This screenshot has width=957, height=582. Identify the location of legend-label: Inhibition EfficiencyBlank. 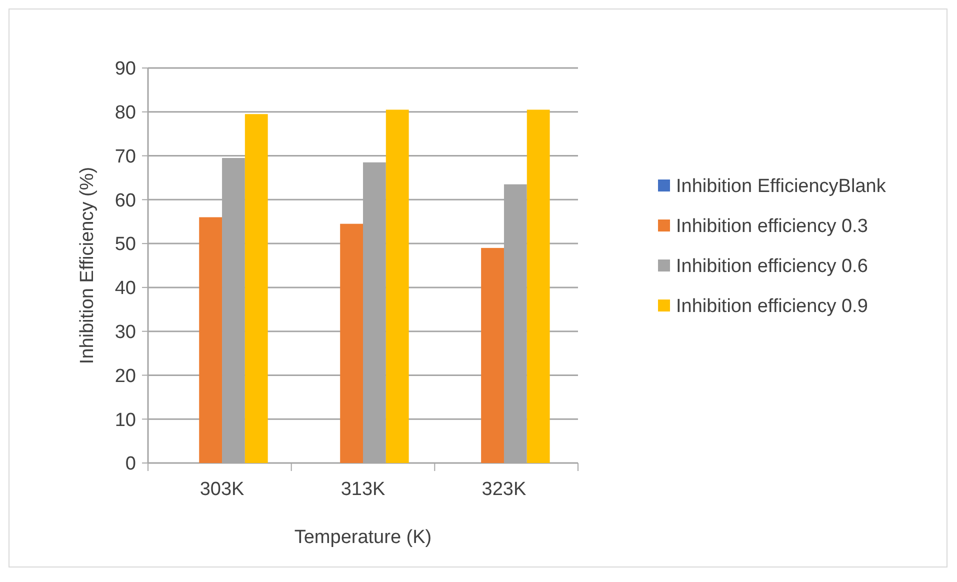
(781, 187).